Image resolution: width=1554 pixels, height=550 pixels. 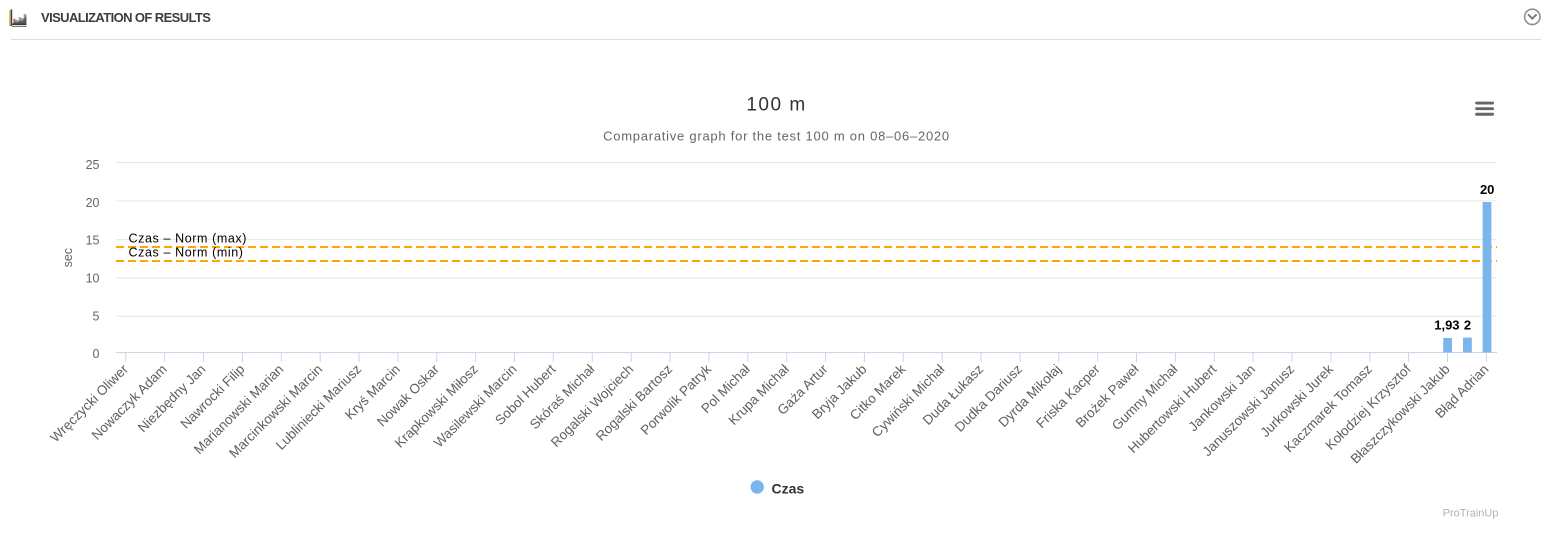 I want to click on svg-text: Czas – Norm (min), so click(x=186, y=252).